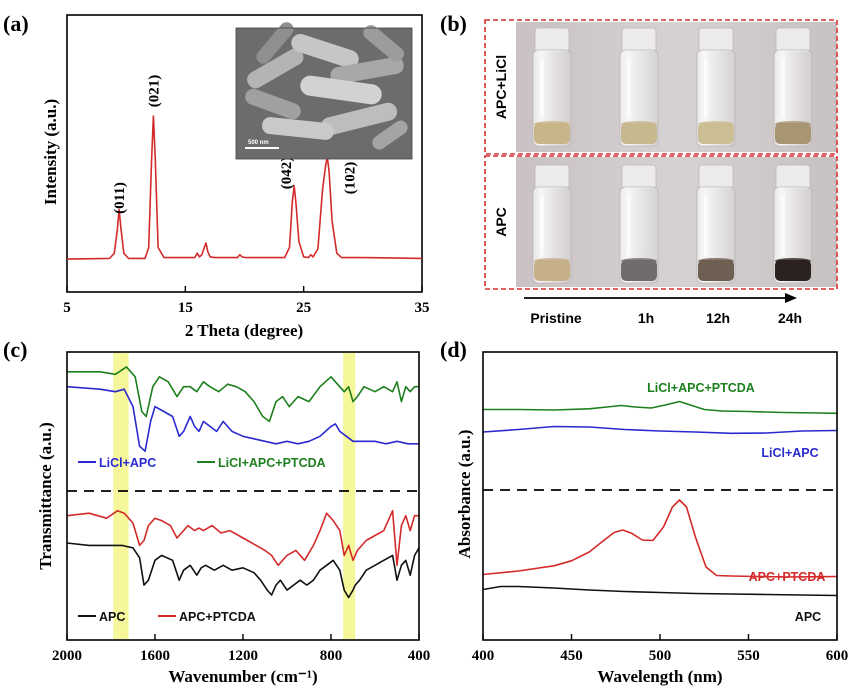  Describe the element at coordinates (483, 656) in the screenshot. I see `panel-d-tick-label-0: 400` at that location.